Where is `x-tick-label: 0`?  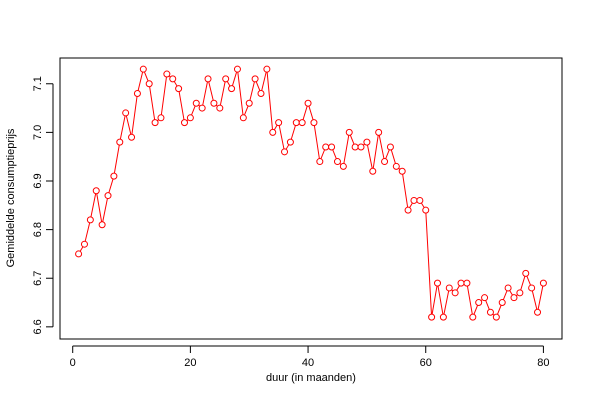 x-tick-label: 0 is located at coordinates (73, 363).